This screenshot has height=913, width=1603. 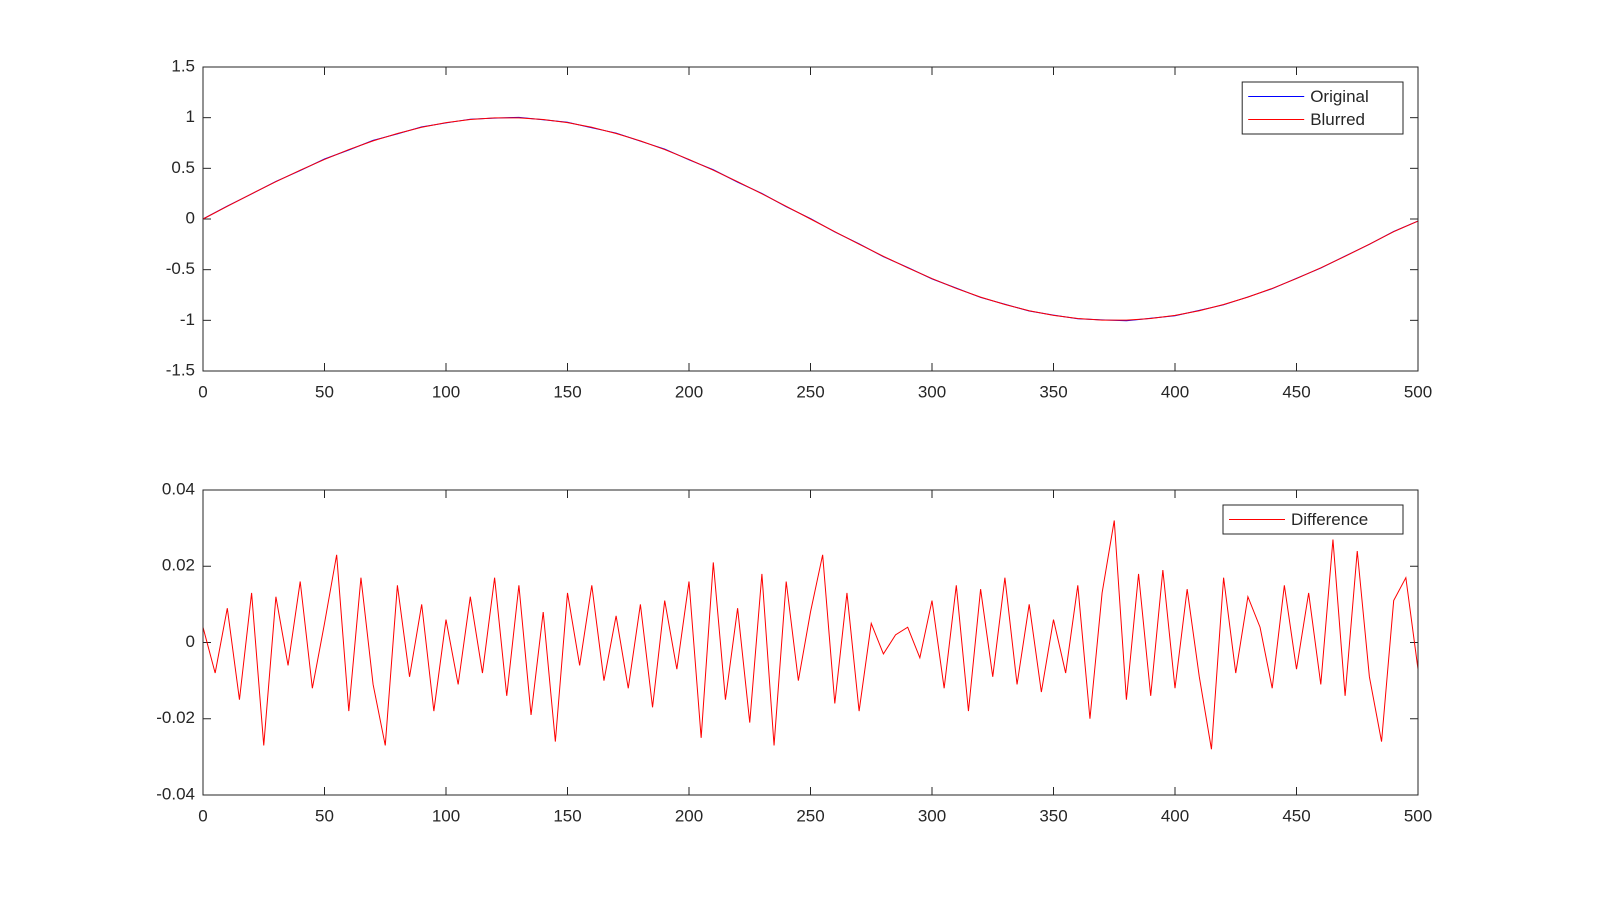 I want to click on legend-box, so click(x=1322, y=108).